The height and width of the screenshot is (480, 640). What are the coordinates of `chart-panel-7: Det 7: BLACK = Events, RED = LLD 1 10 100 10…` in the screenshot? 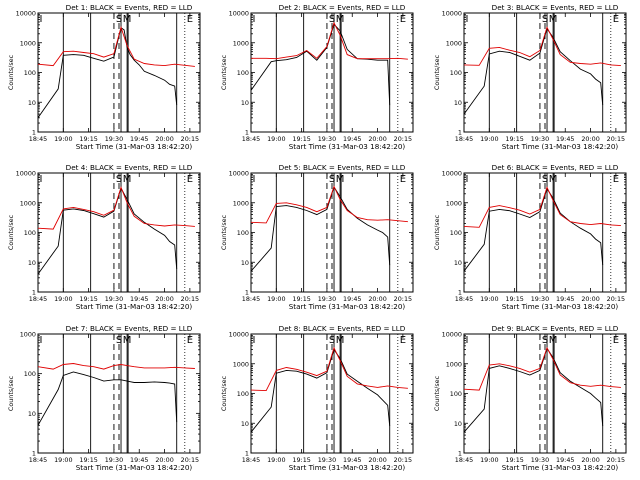 It's located at (104, 398).